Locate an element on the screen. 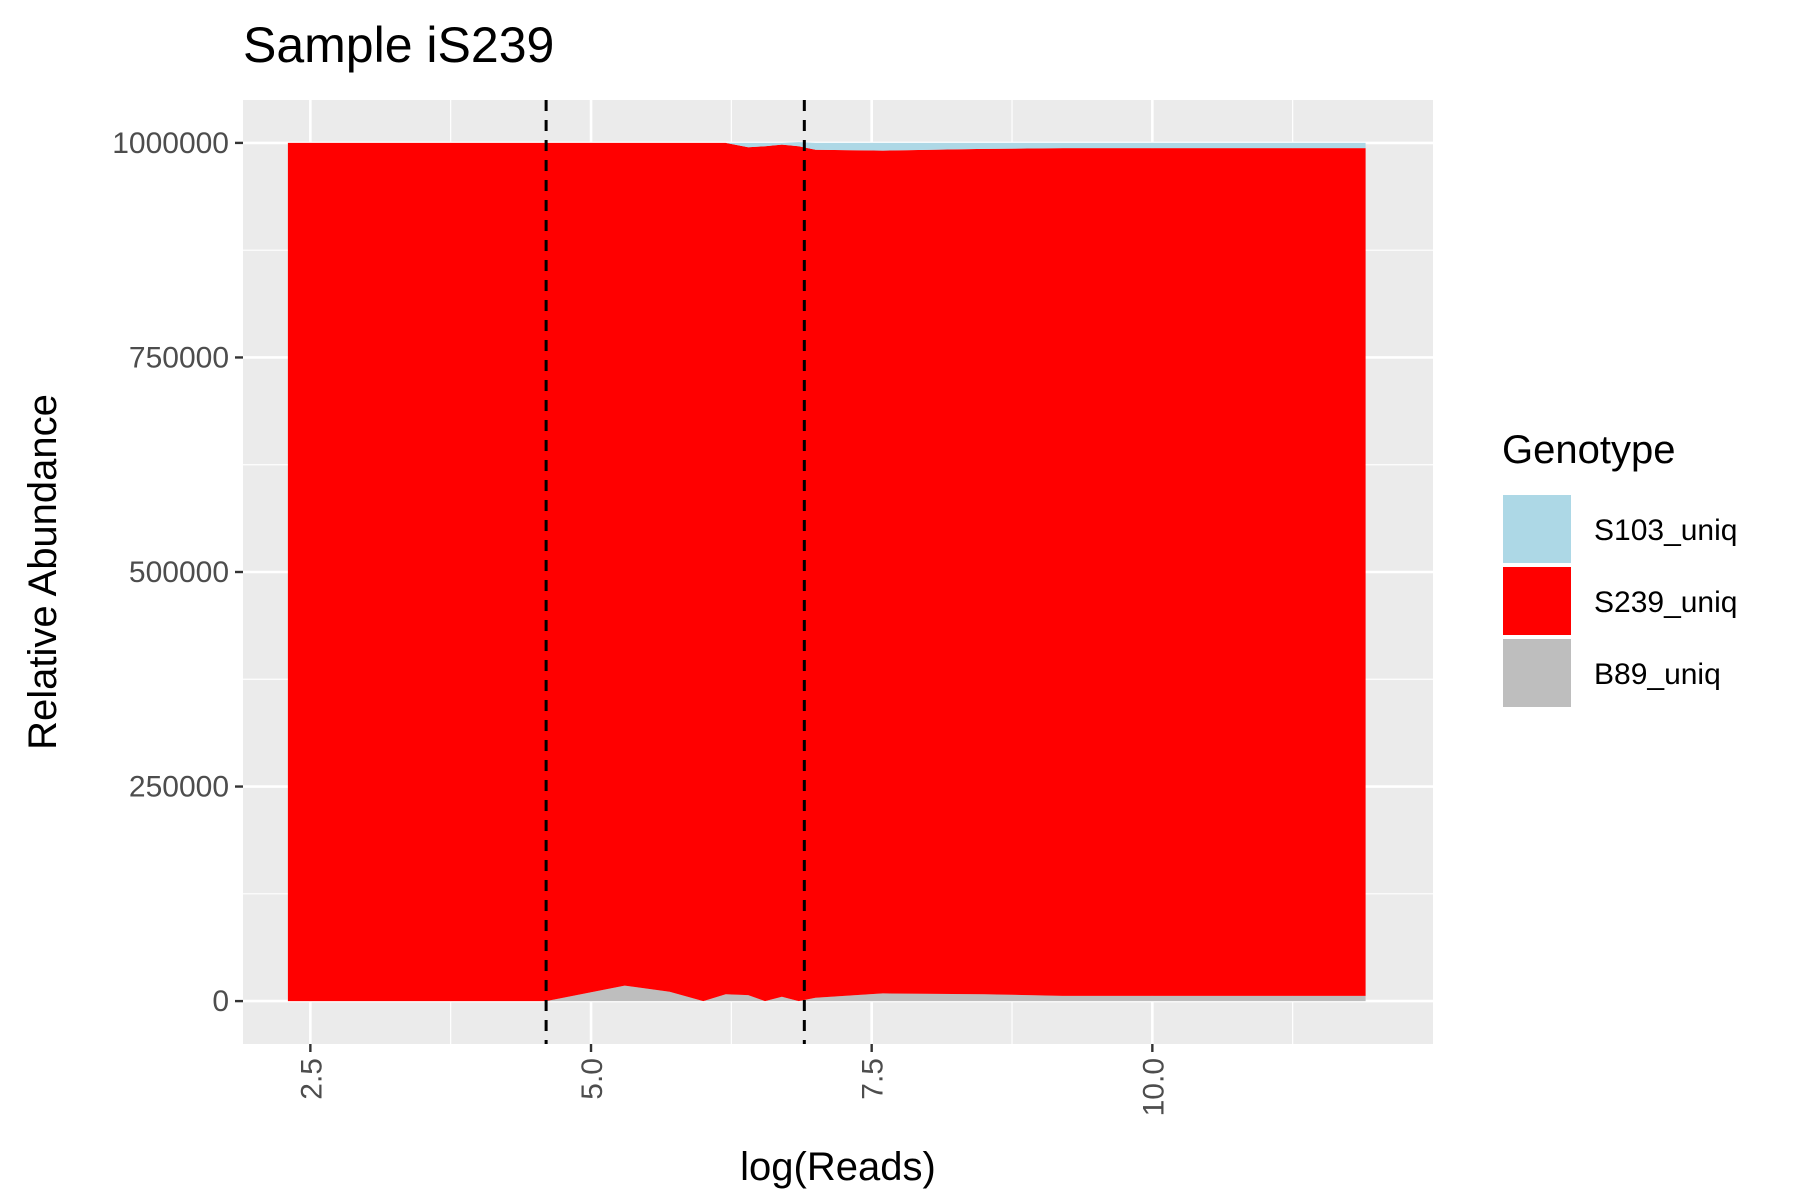 The height and width of the screenshot is (1200, 1800). chart-title: Sample iS239 is located at coordinates (398, 45).